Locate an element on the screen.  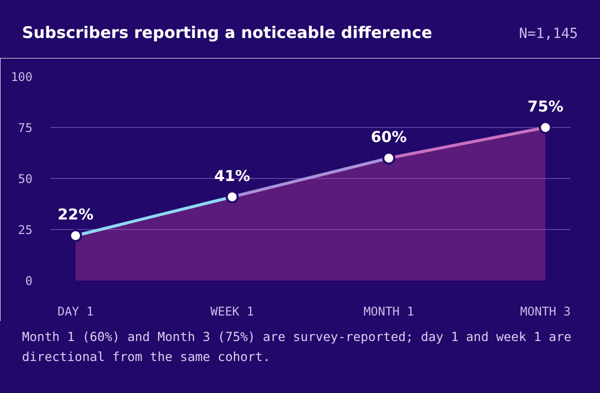
x-tick-label: MONTH 1 is located at coordinates (389, 311).